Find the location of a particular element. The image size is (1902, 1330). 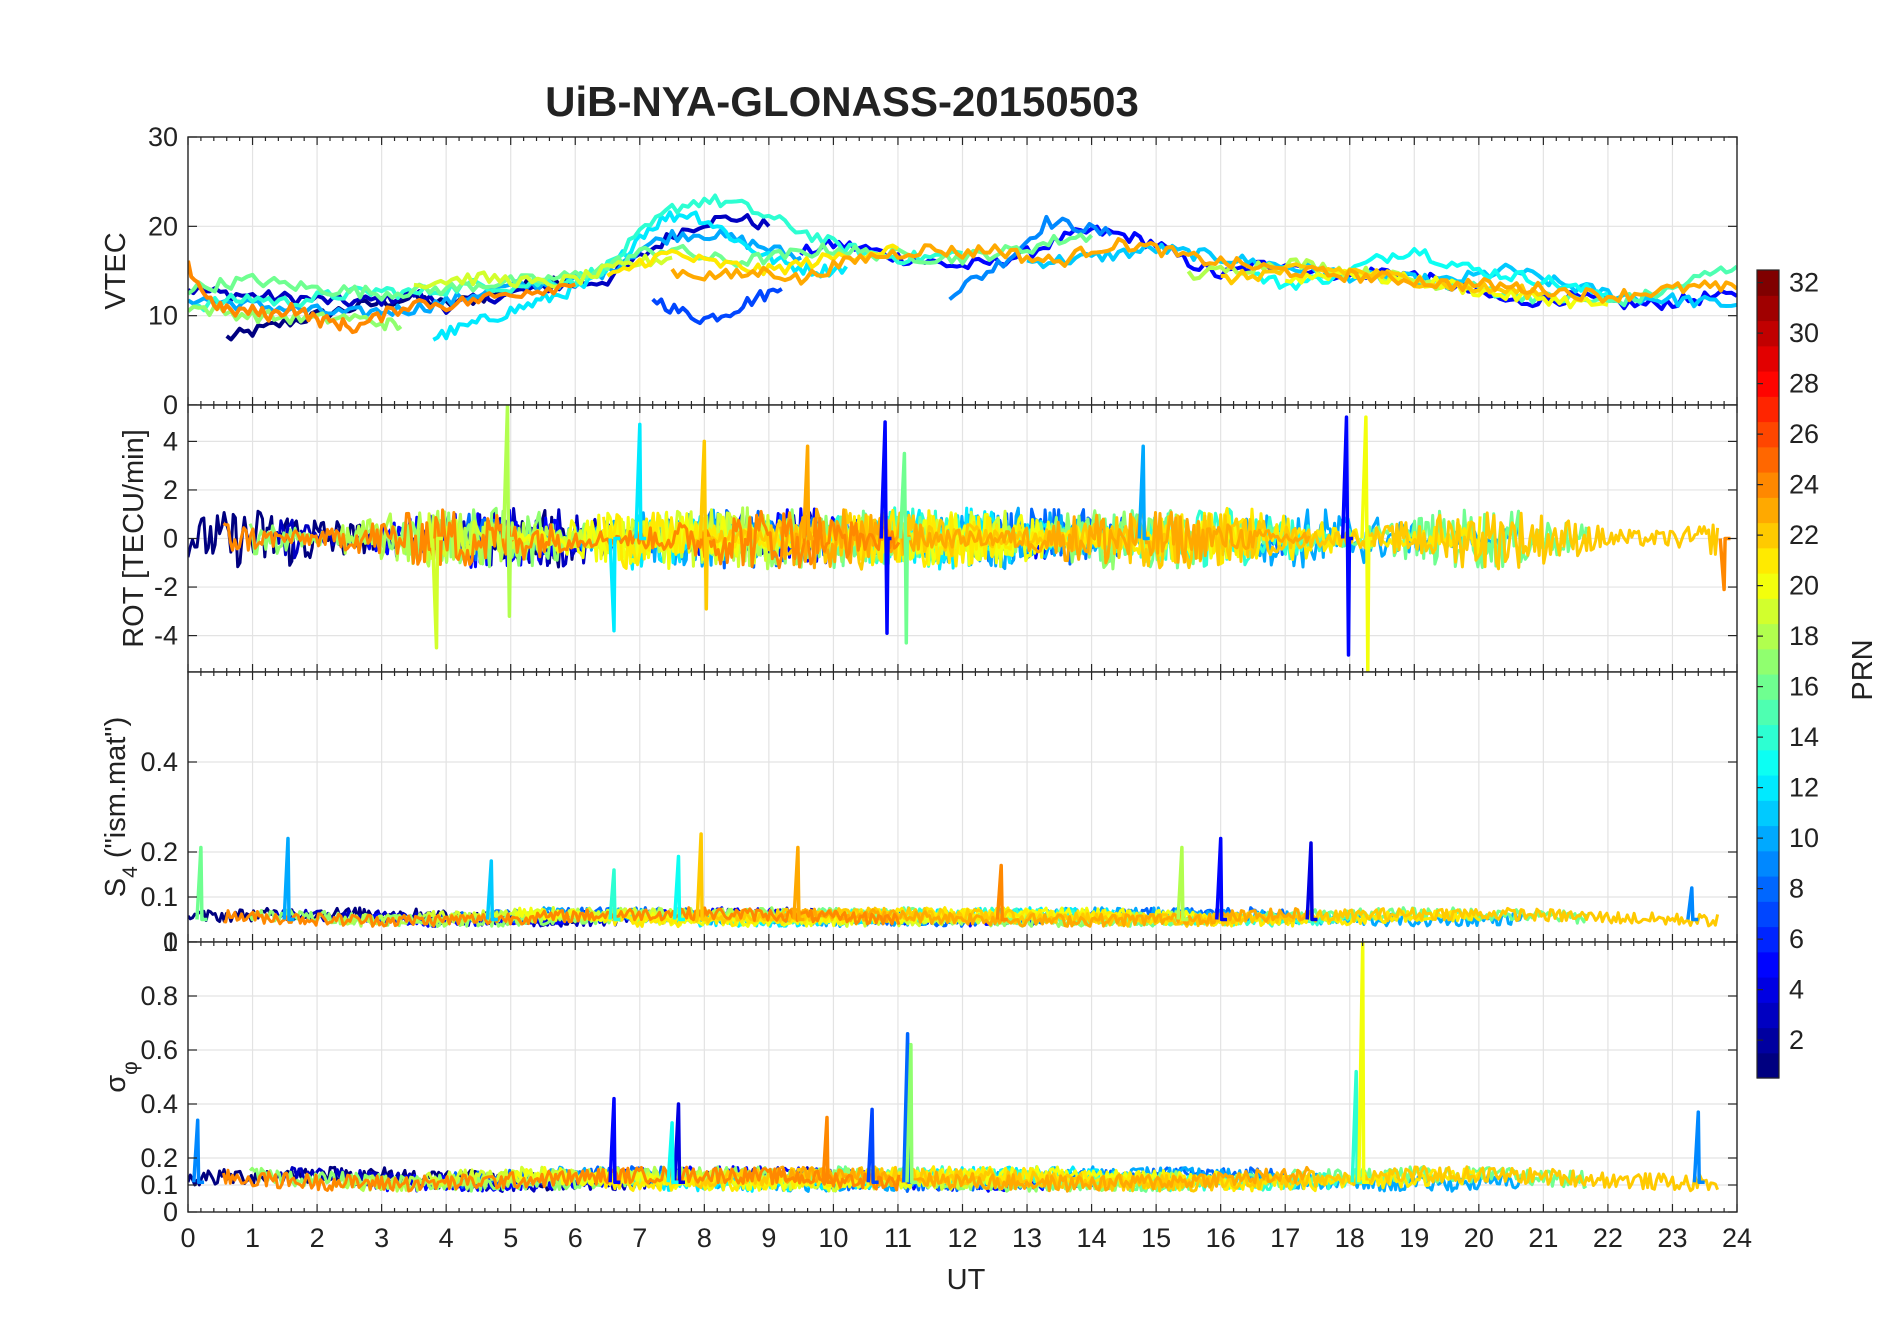

colorbar-tick-label: 22 is located at coordinates (1804, 535).